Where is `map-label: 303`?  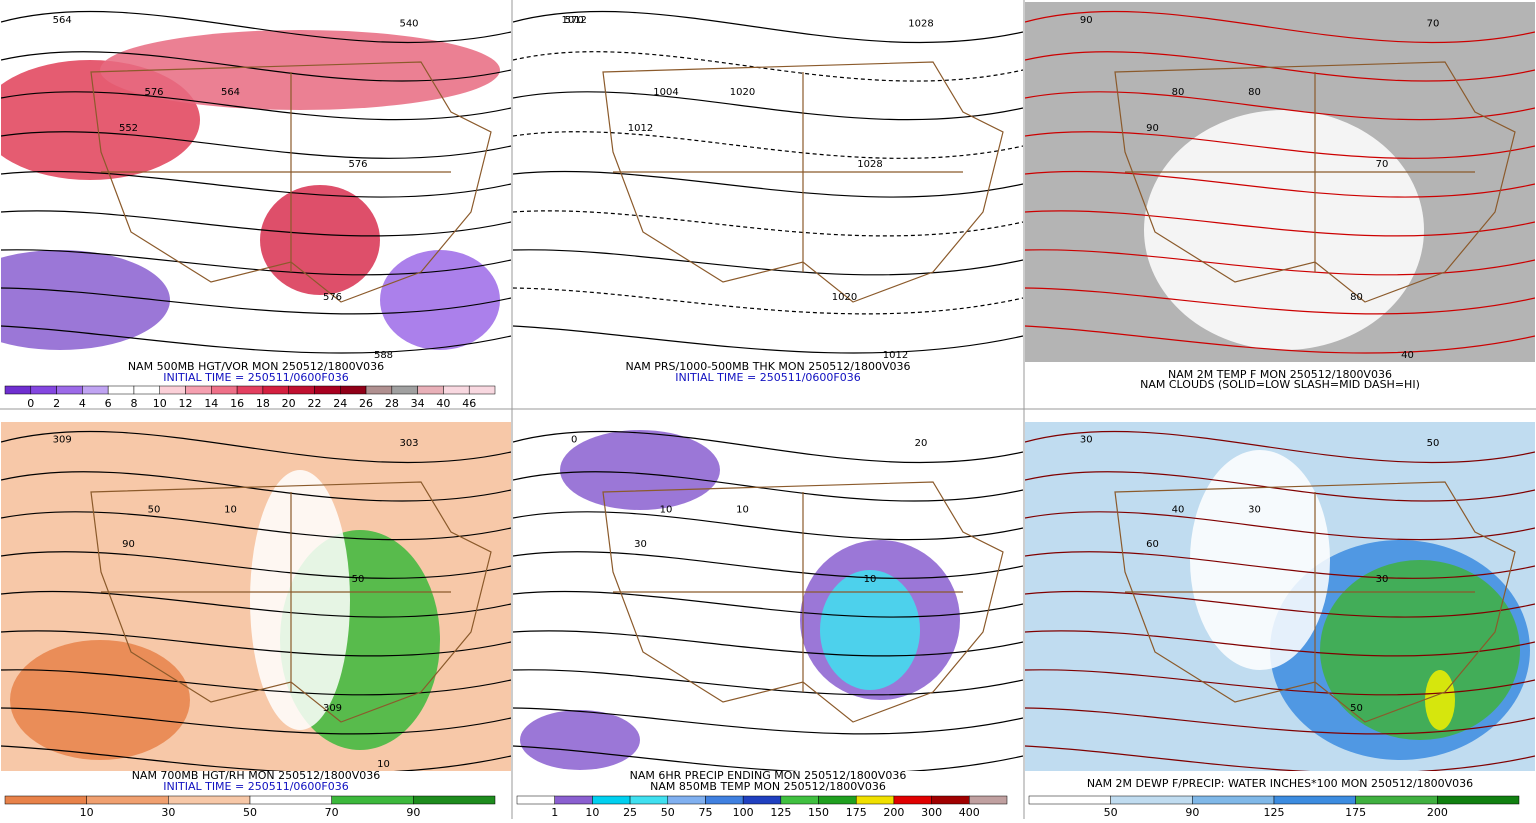
map-label: 303 is located at coordinates (408, 443).